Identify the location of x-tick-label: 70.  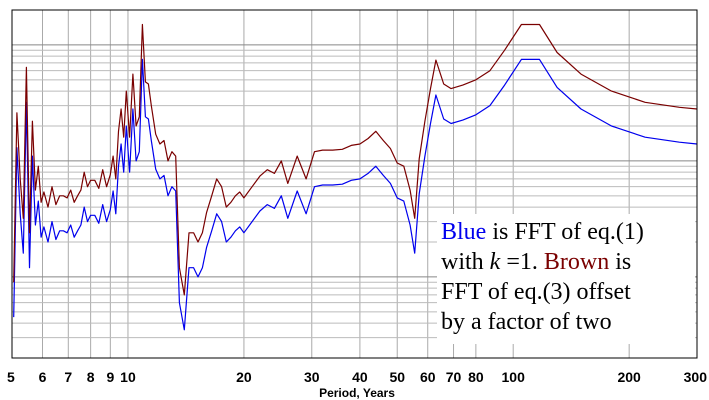
(454, 377).